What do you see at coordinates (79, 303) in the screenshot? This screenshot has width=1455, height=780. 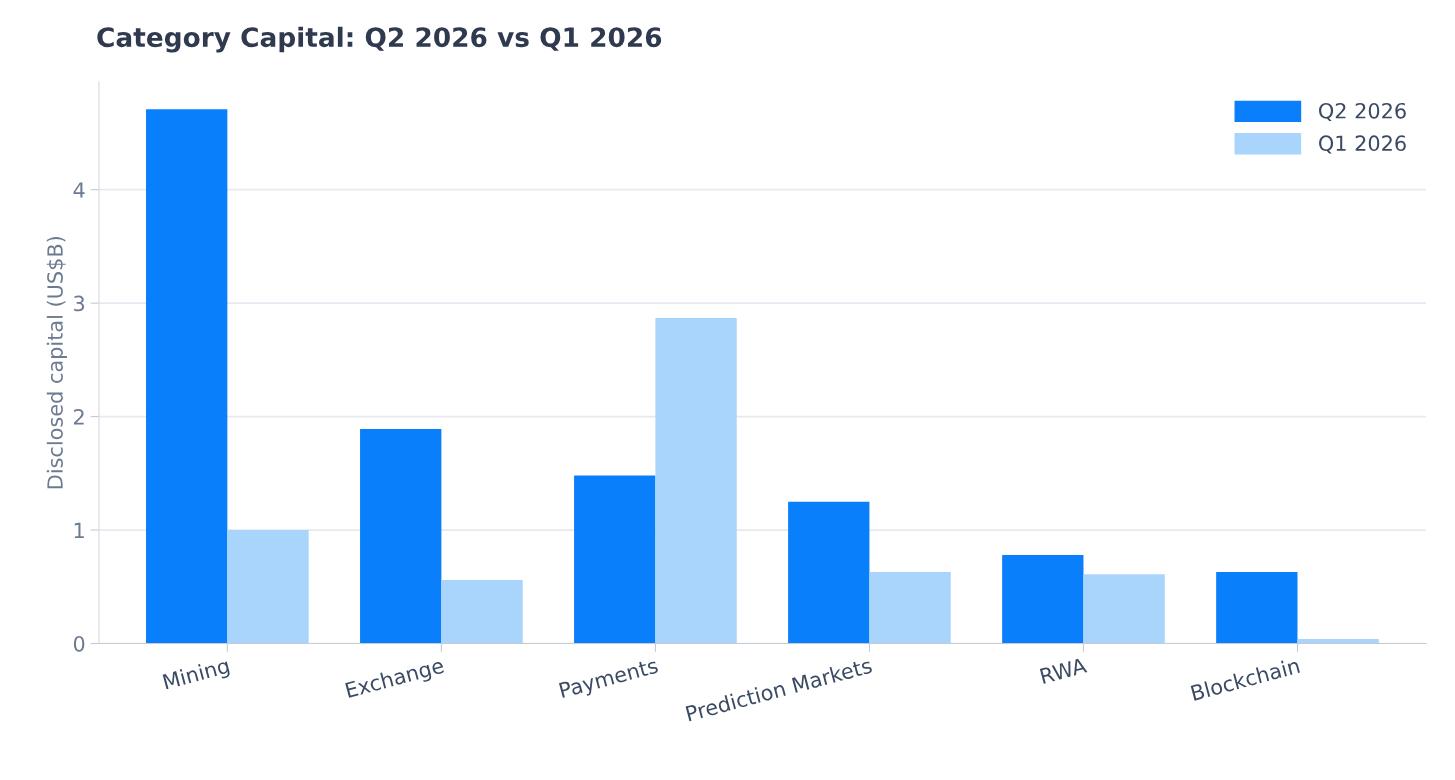 I see `y-tick-label: 3` at bounding box center [79, 303].